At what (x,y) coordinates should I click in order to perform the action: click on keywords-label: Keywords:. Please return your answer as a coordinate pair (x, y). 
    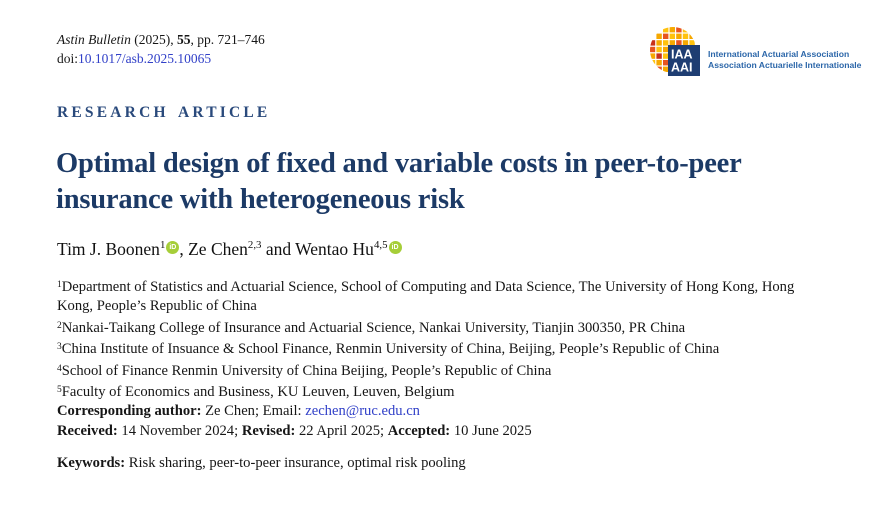
    Looking at the image, I should click on (91, 463).